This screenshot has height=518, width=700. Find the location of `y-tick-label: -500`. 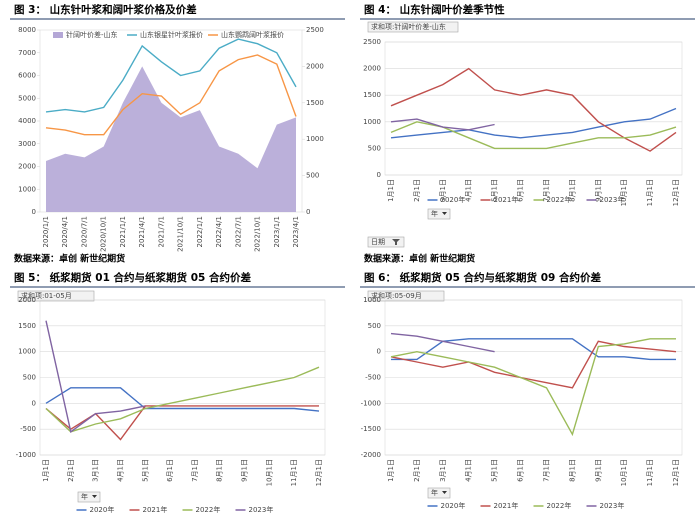

y-tick-label: -500 is located at coordinates (373, 378).